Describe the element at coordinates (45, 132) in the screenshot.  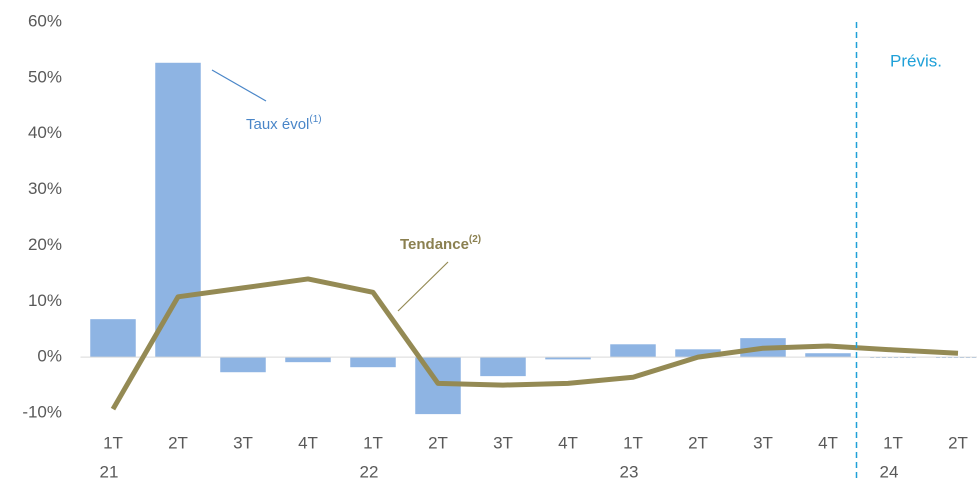
I see `y-tick-label: 40%` at that location.